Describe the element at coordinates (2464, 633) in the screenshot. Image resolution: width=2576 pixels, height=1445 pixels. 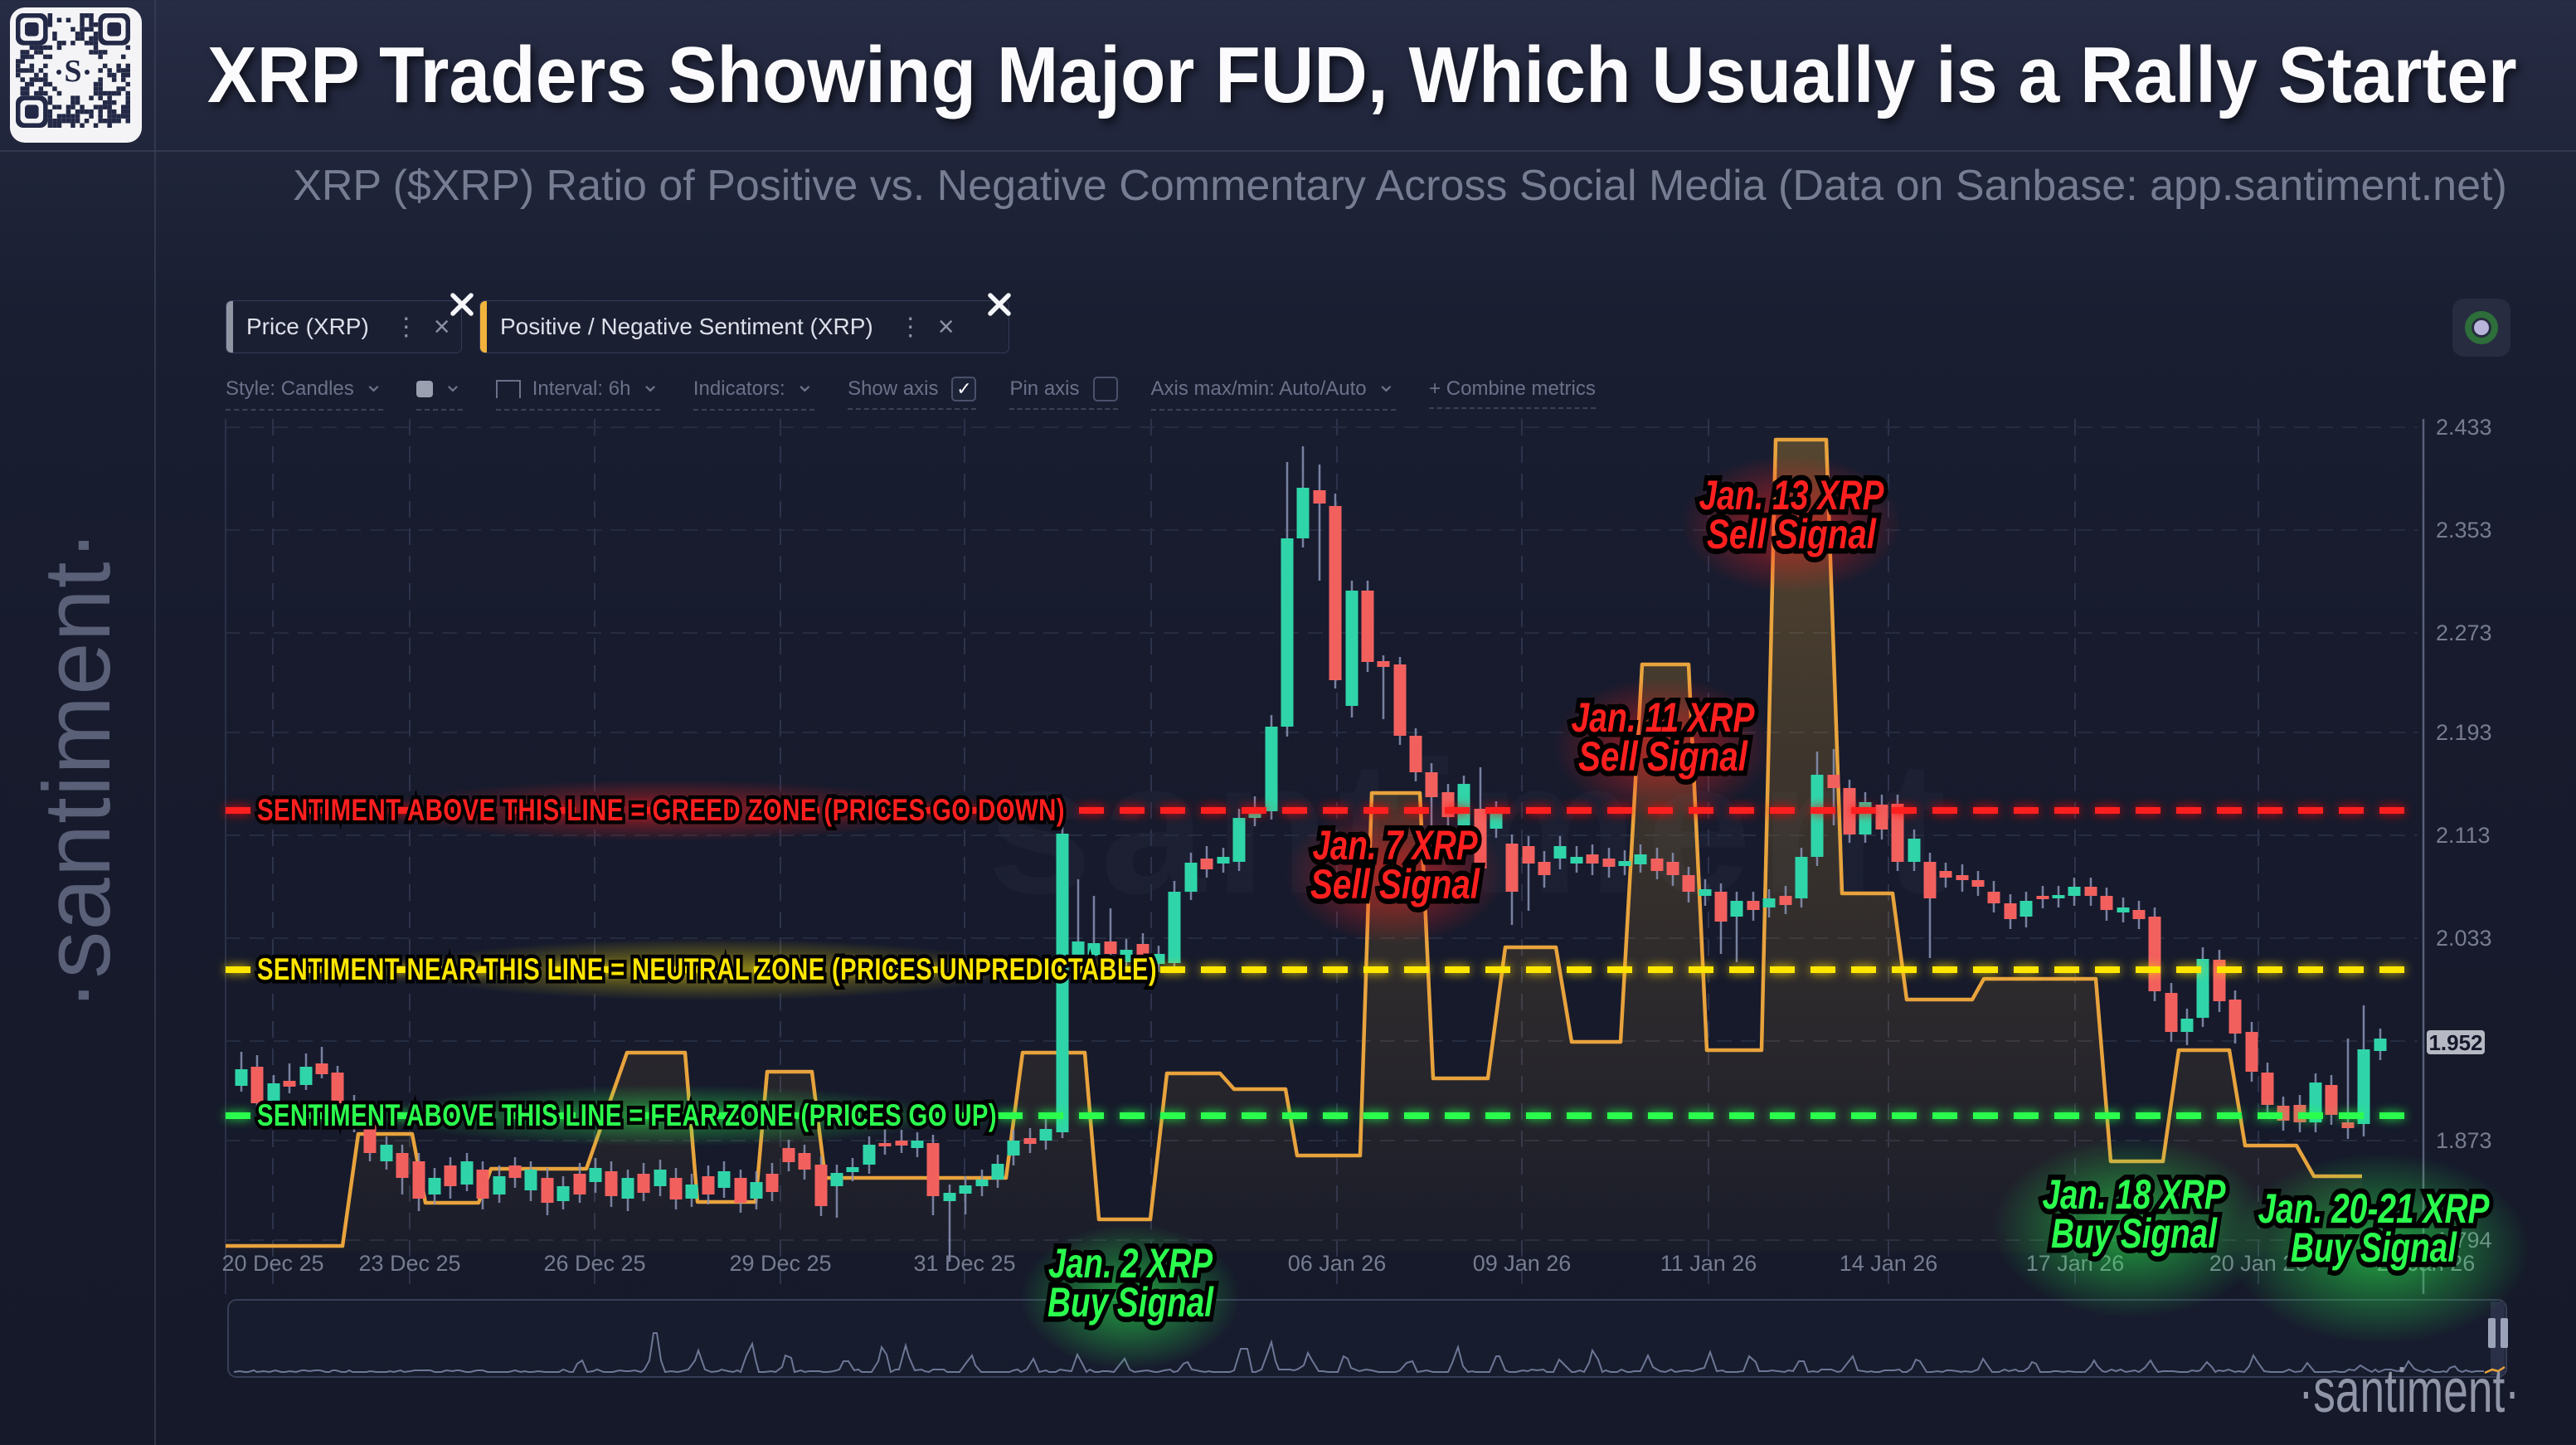
I see `svg-text: 2.273` at that location.